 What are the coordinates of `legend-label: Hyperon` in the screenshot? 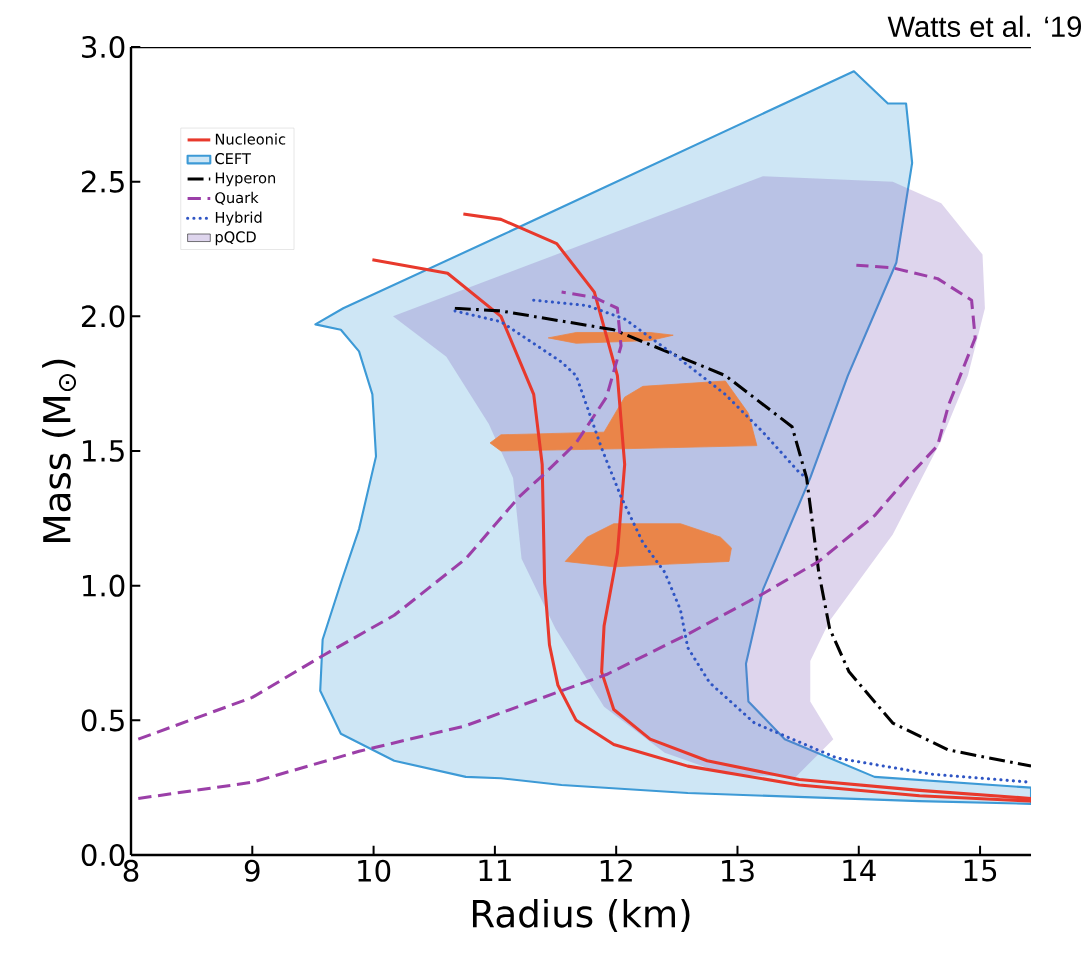 It's located at (245, 179).